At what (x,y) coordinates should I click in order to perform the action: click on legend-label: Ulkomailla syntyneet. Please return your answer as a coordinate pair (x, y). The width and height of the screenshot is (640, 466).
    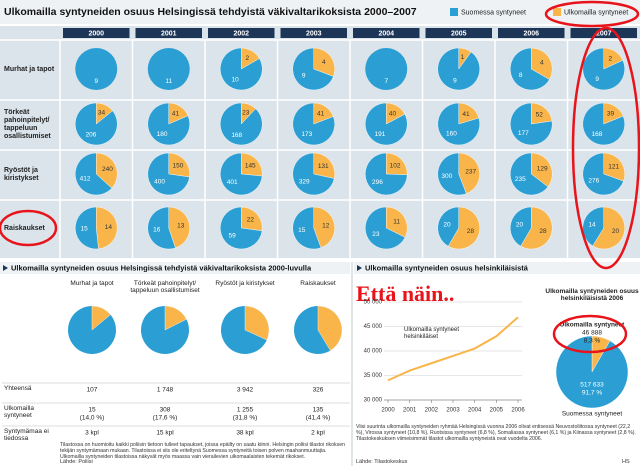
    Looking at the image, I should click on (596, 12).